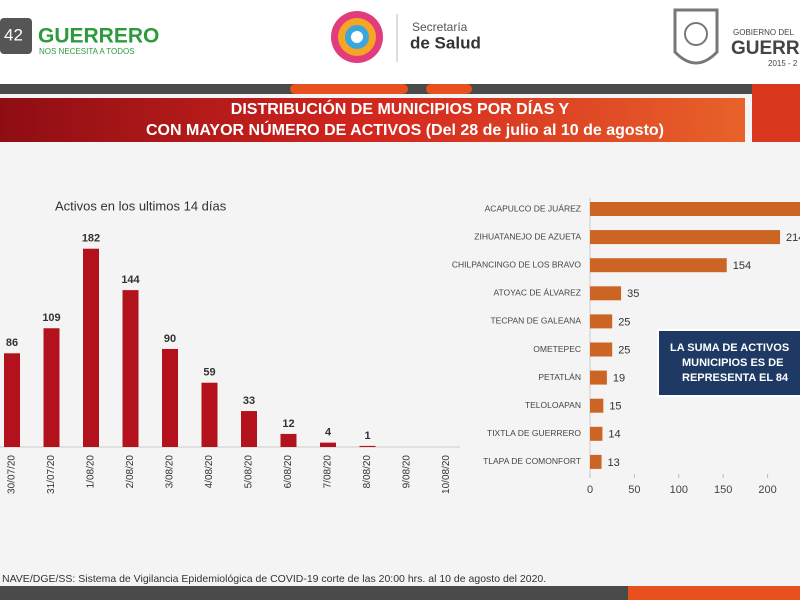 This screenshot has width=800, height=600. What do you see at coordinates (288, 472) in the screenshot?
I see `x-tick-label: 6/08/20` at bounding box center [288, 472].